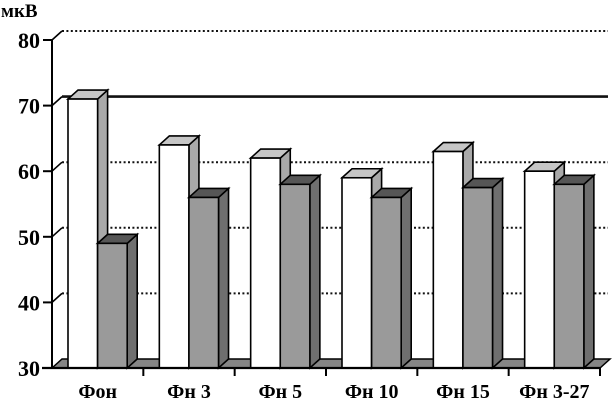  I want to click on y-axis-title: мкВ, so click(19, 11).